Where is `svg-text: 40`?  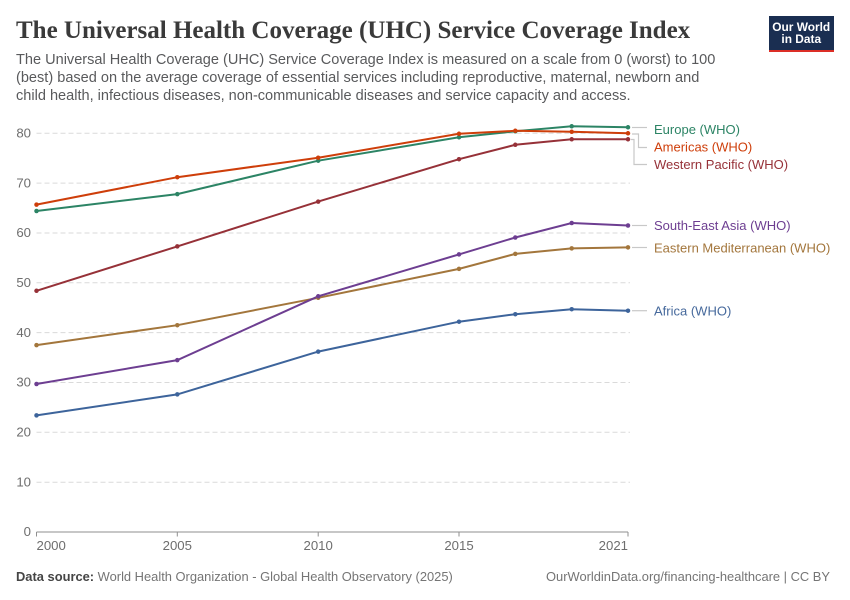 svg-text: 40 is located at coordinates (23, 332).